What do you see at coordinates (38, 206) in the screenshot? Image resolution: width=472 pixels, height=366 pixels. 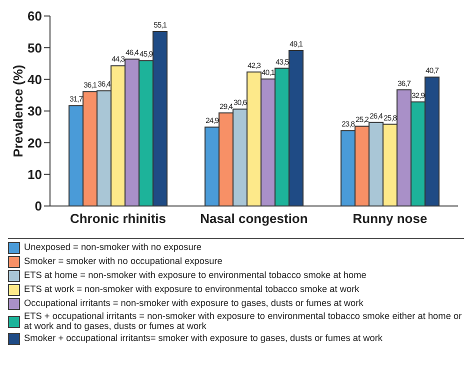 I see `y-tick-label: 0` at bounding box center [38, 206].